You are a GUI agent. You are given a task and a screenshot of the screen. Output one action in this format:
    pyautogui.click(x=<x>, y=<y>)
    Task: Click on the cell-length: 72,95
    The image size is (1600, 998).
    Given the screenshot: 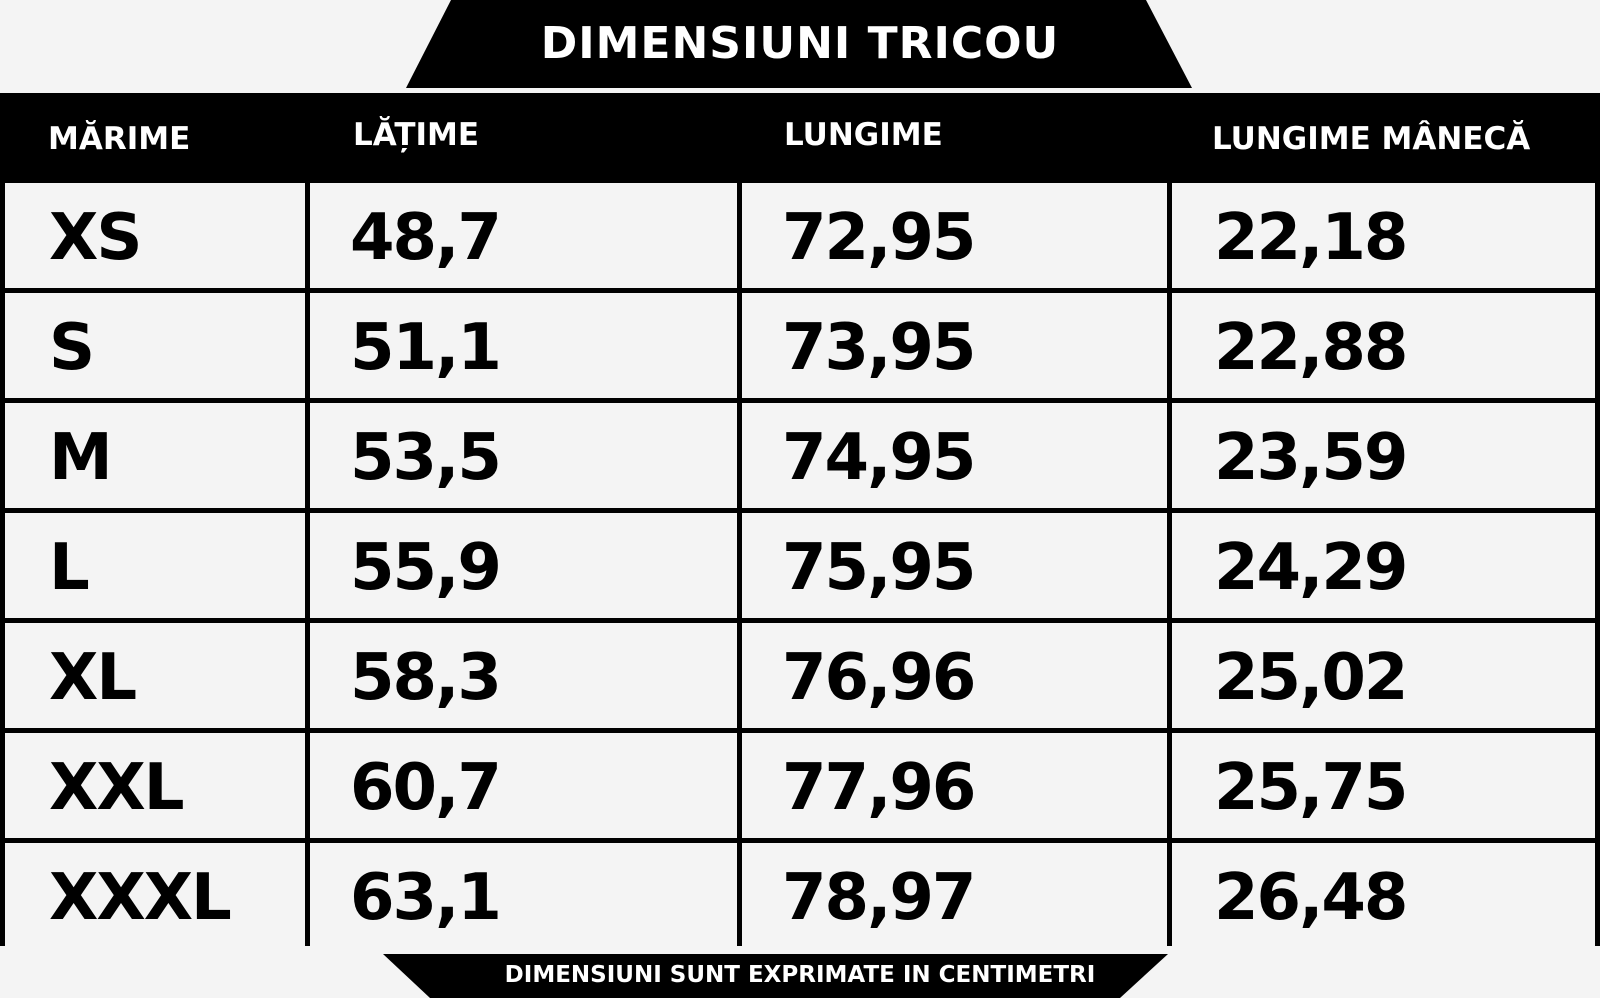 What is the action you would take?
    pyautogui.click(x=954, y=235)
    